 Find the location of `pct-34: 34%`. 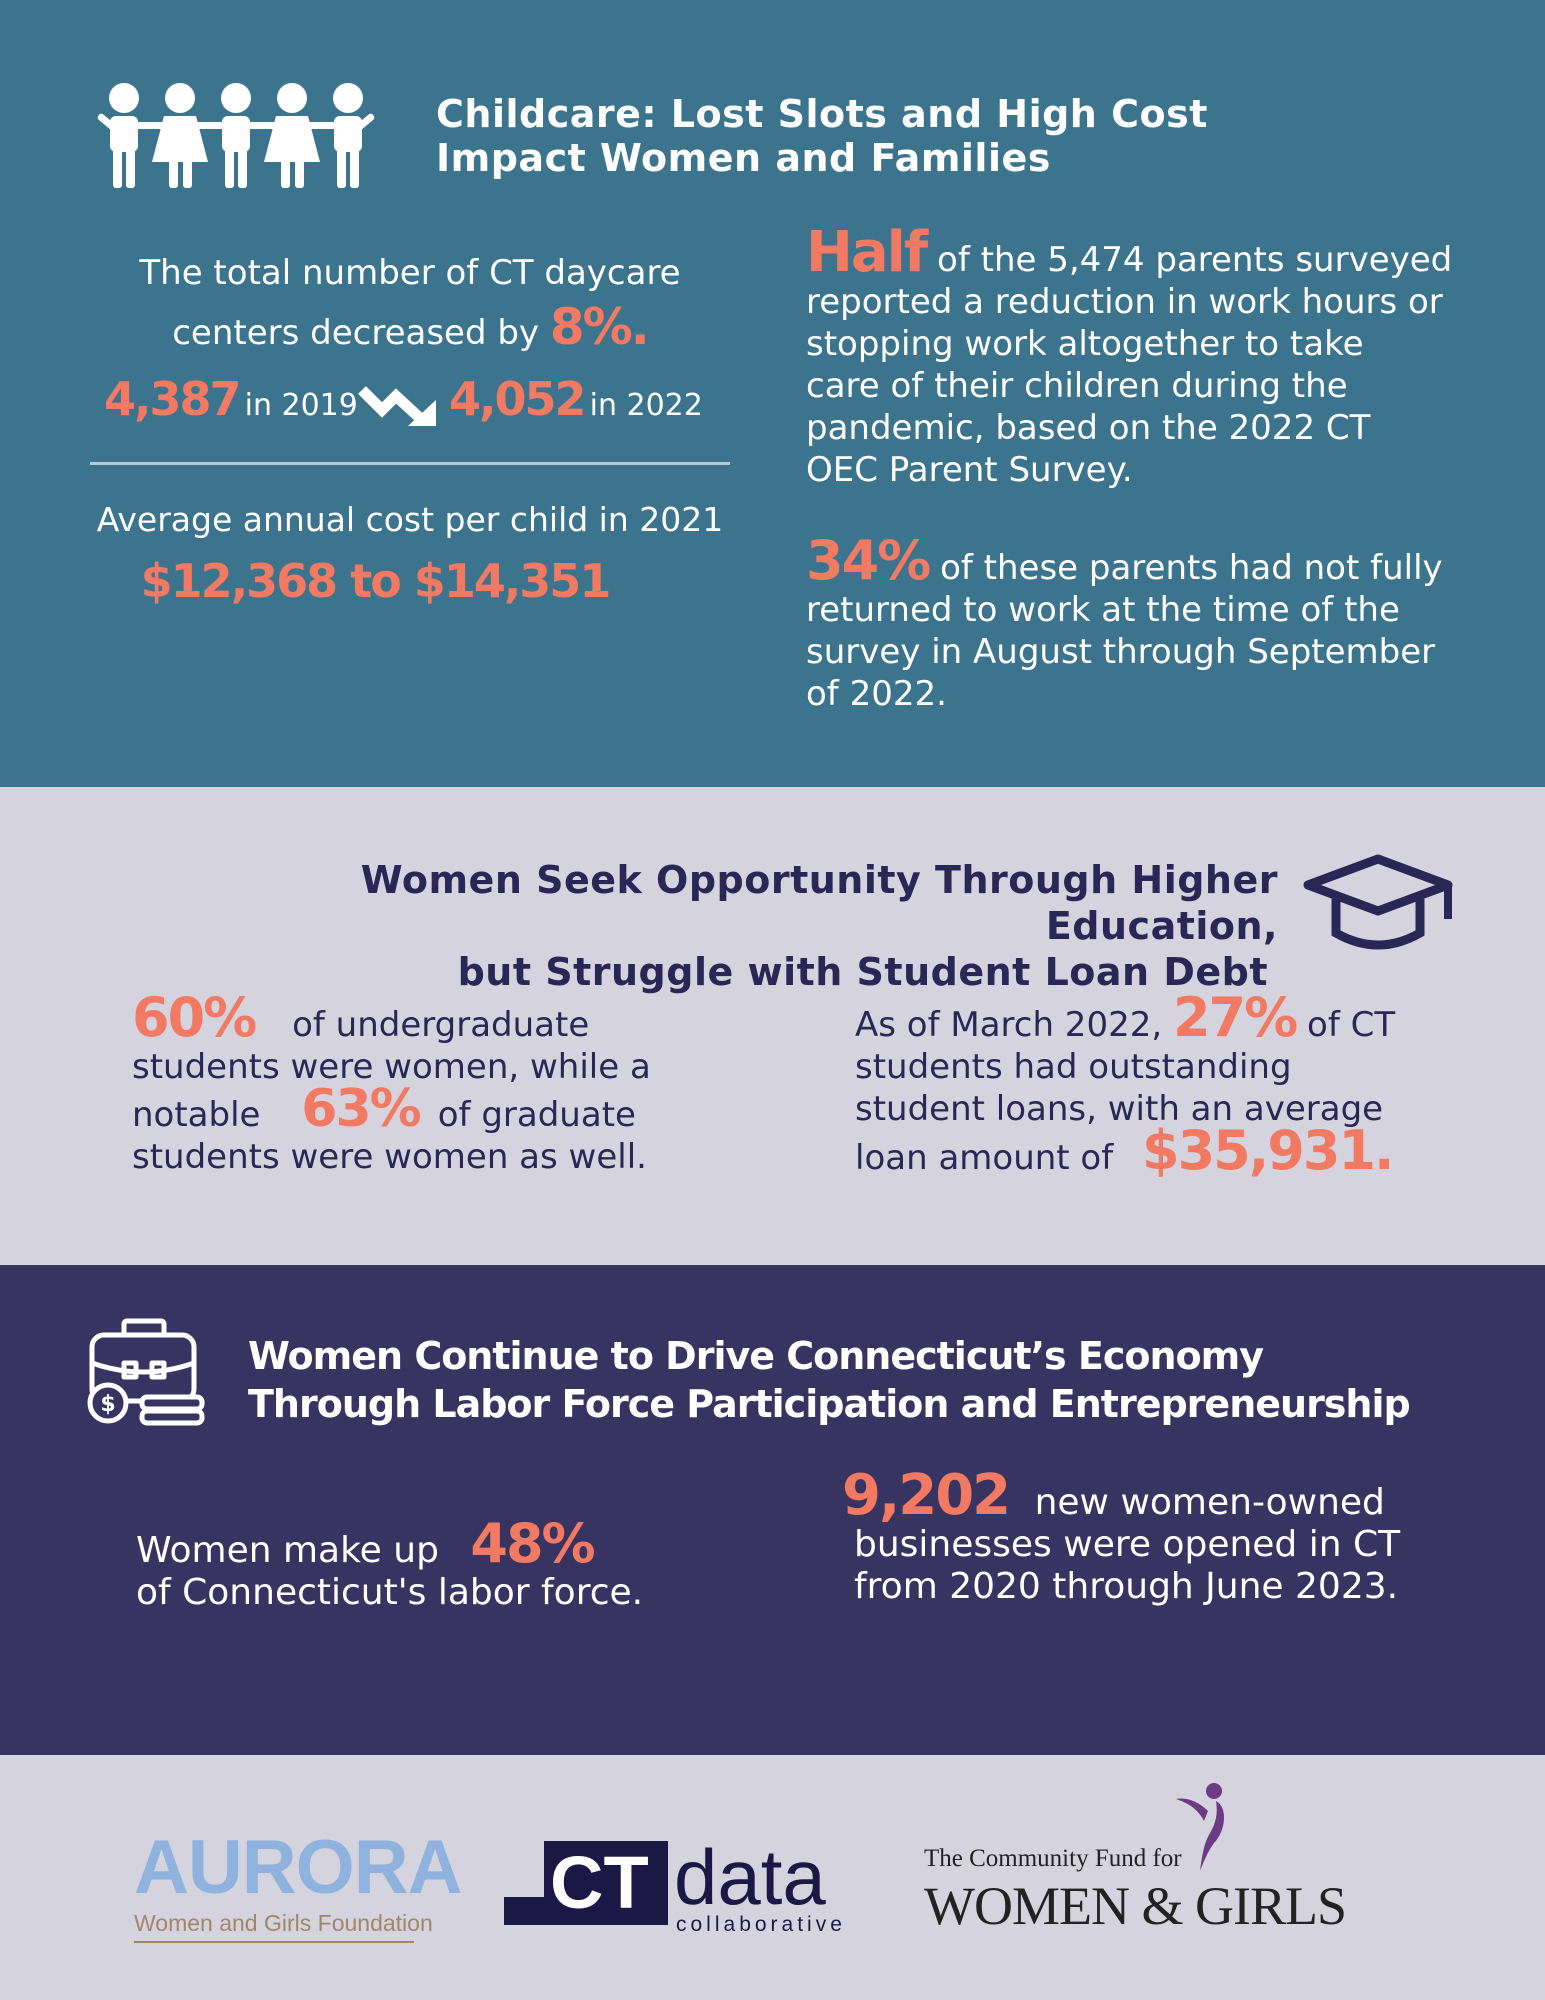

pct-34: 34% is located at coordinates (868, 560).